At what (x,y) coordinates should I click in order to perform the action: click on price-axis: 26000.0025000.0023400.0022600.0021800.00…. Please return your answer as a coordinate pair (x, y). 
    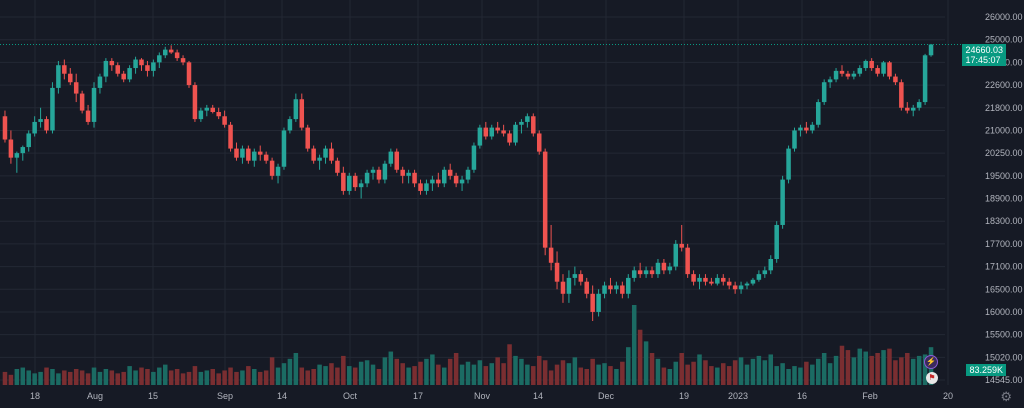
    Looking at the image, I should click on (1004, 198).